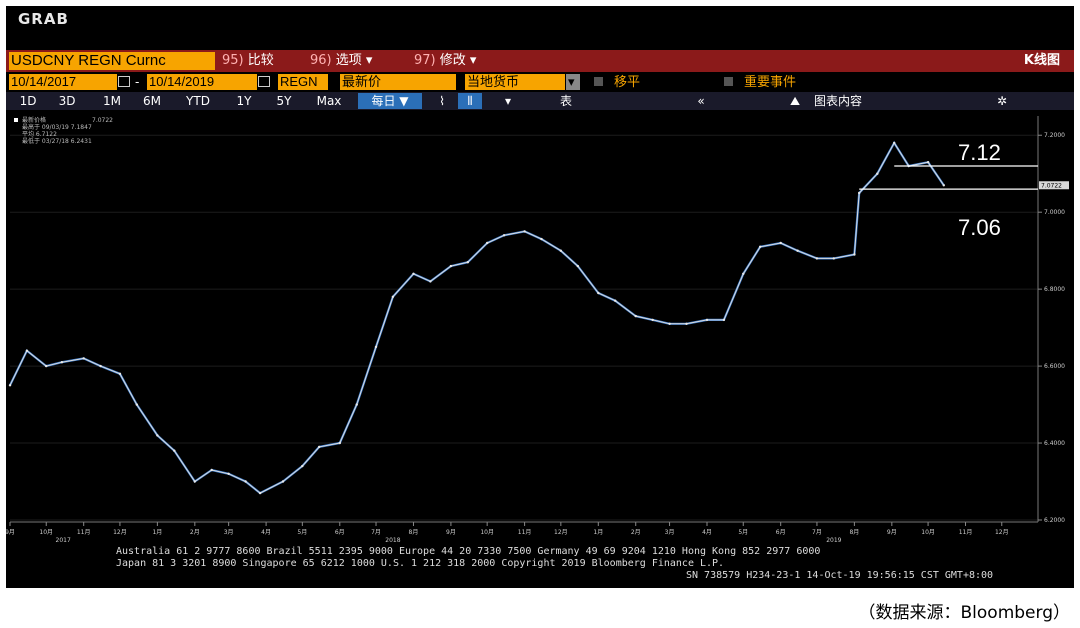 This screenshot has height=628, width=1080. Describe the element at coordinates (195, 532) in the screenshot. I see `x-tick-label: 2月` at that location.